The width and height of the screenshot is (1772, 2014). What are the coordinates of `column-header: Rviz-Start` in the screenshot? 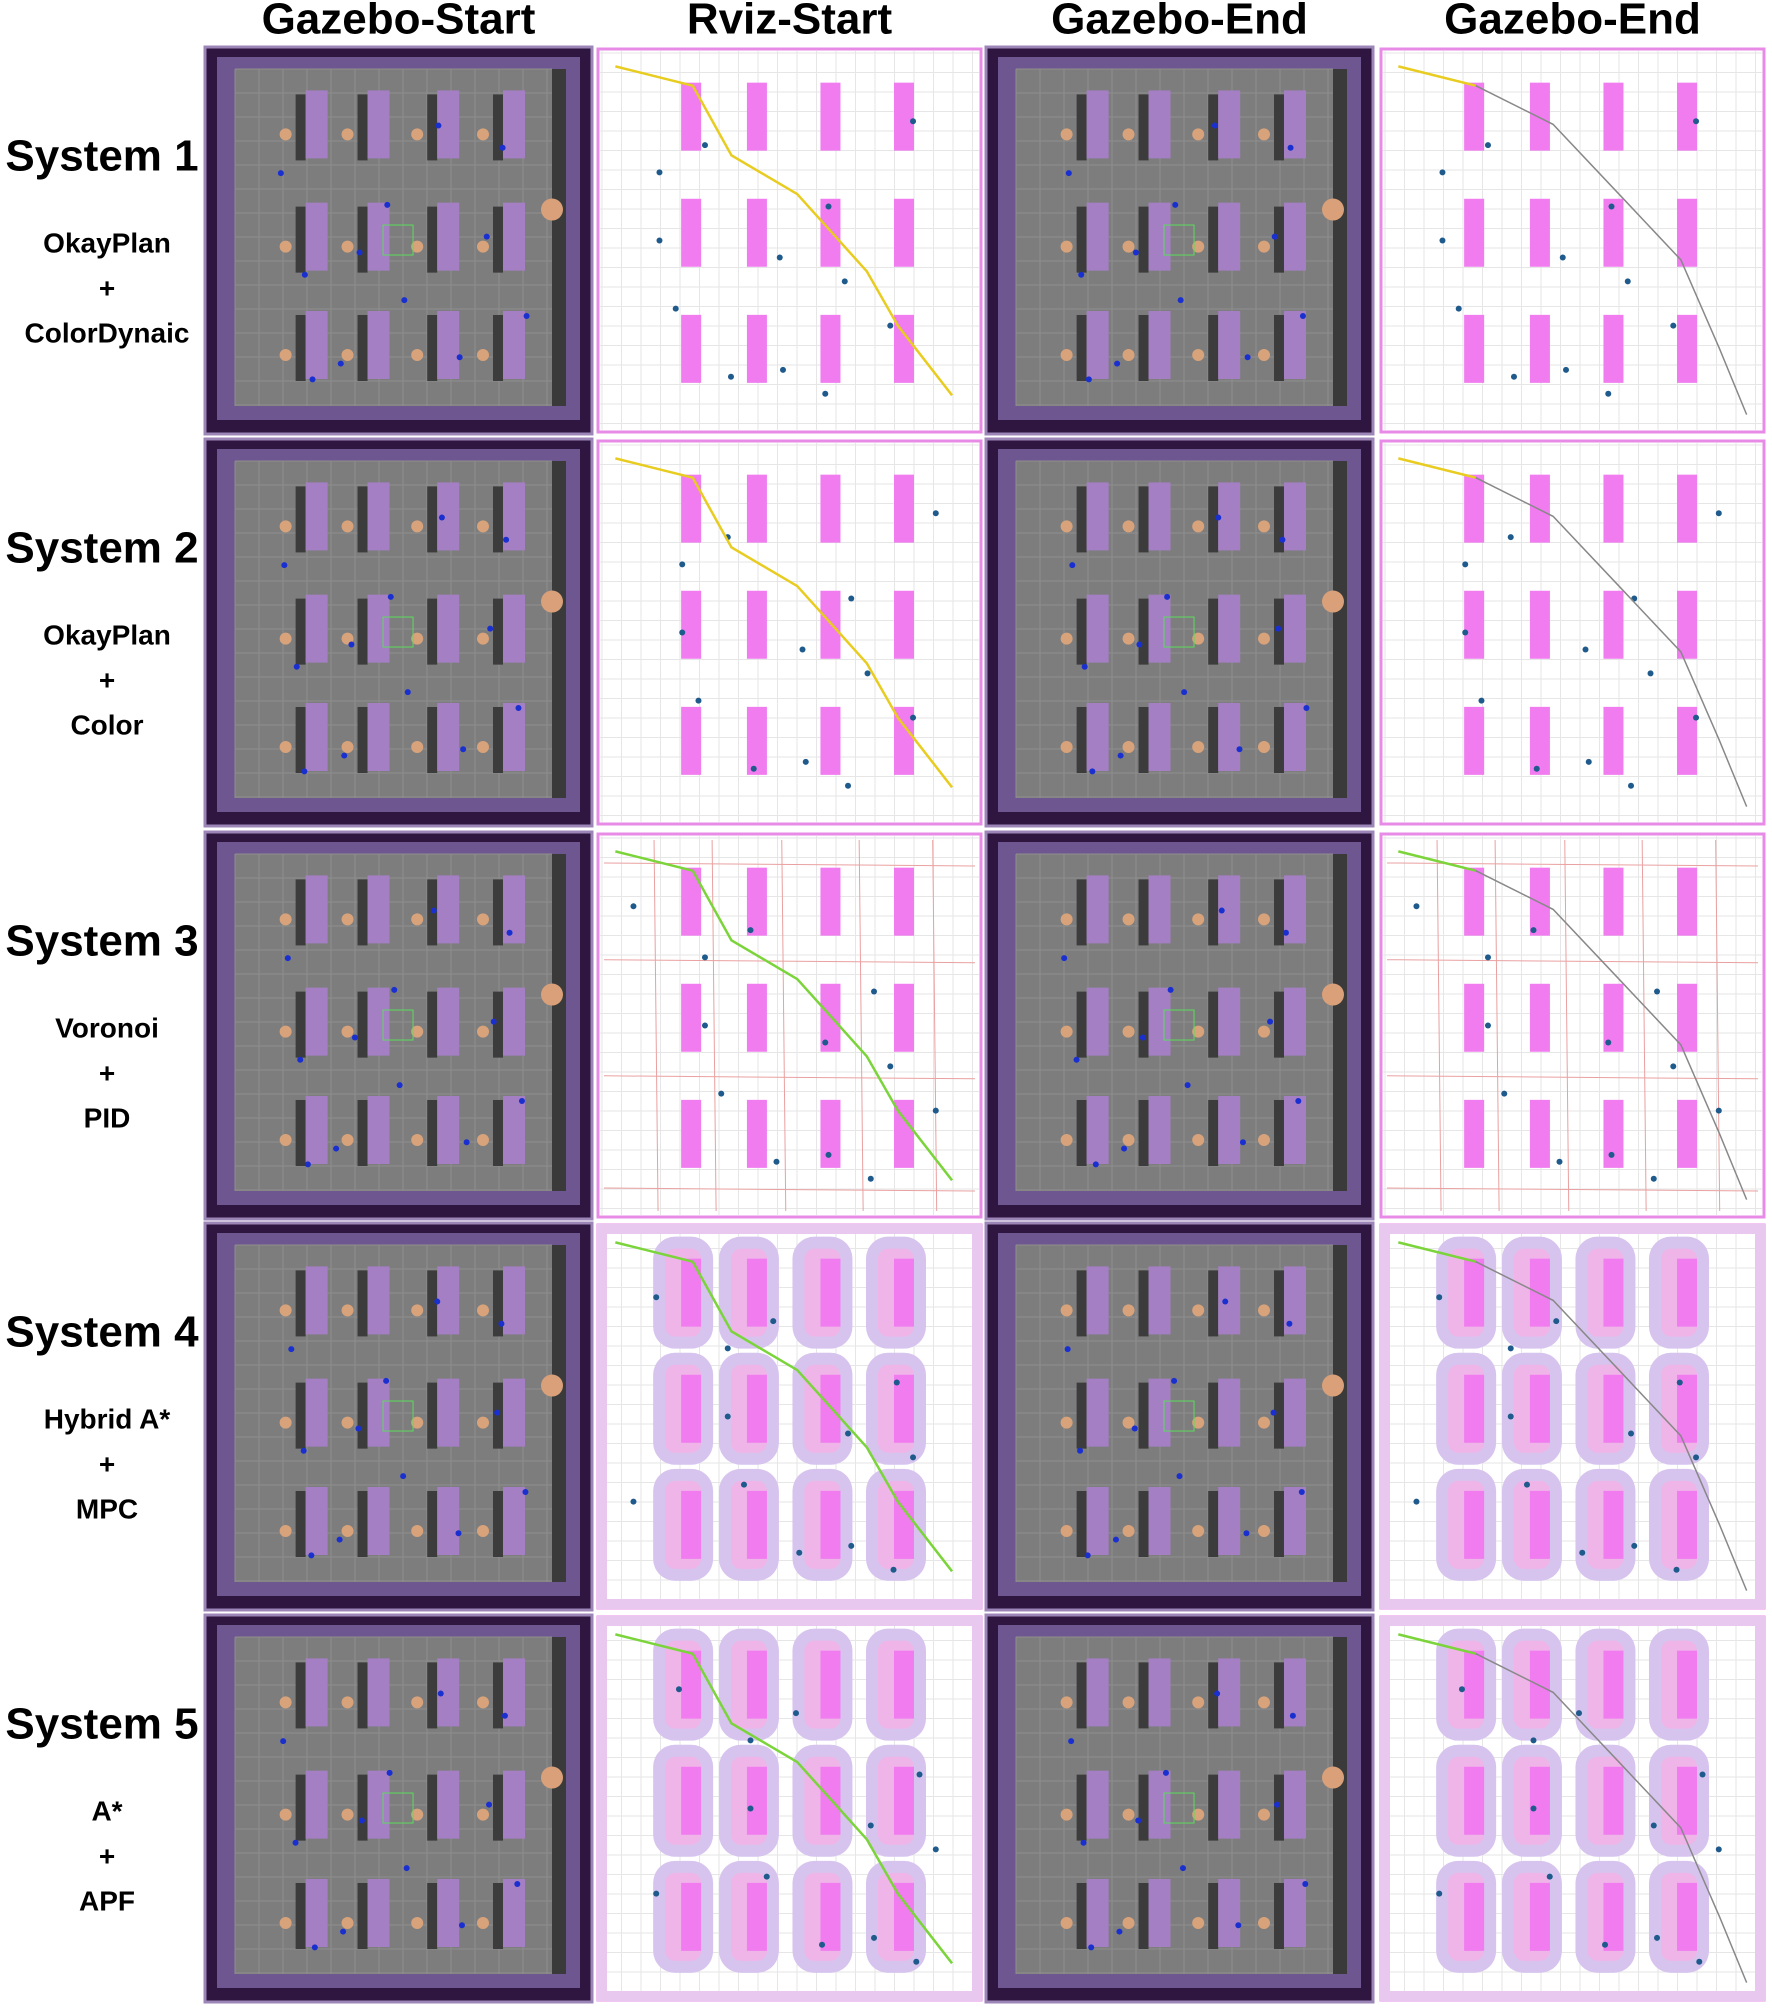 It's located at (790, 22).